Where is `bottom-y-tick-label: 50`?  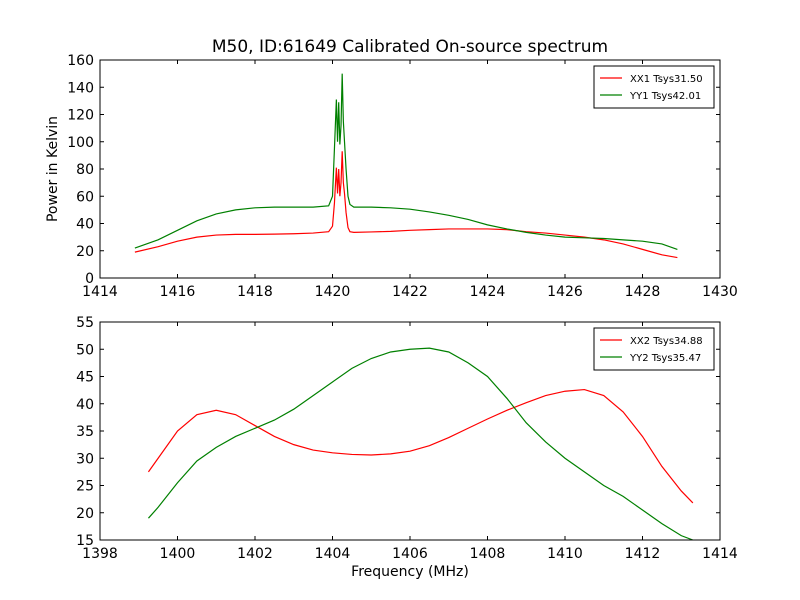
bottom-y-tick-label: 50 is located at coordinates (85, 350).